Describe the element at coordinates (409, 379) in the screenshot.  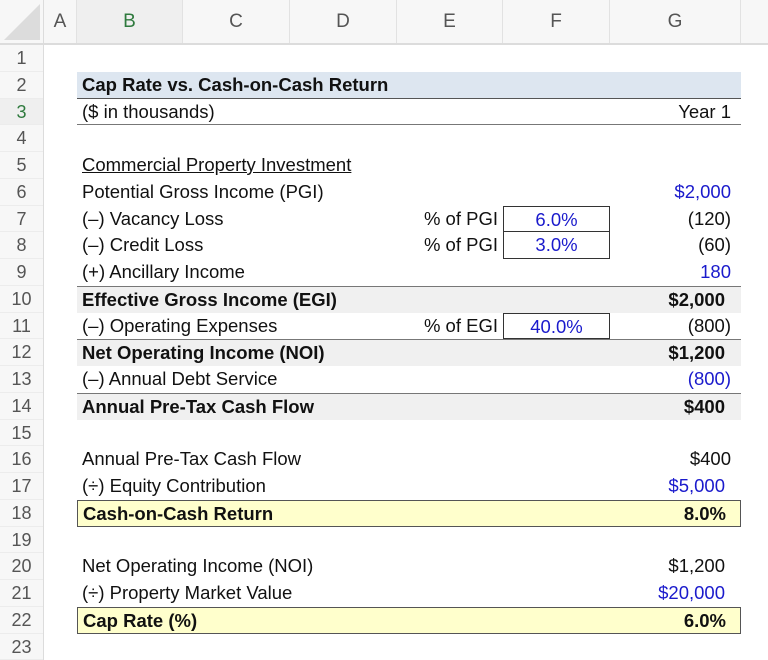
I see `debt-service-row: (–) Annual Debt Service (800)` at that location.